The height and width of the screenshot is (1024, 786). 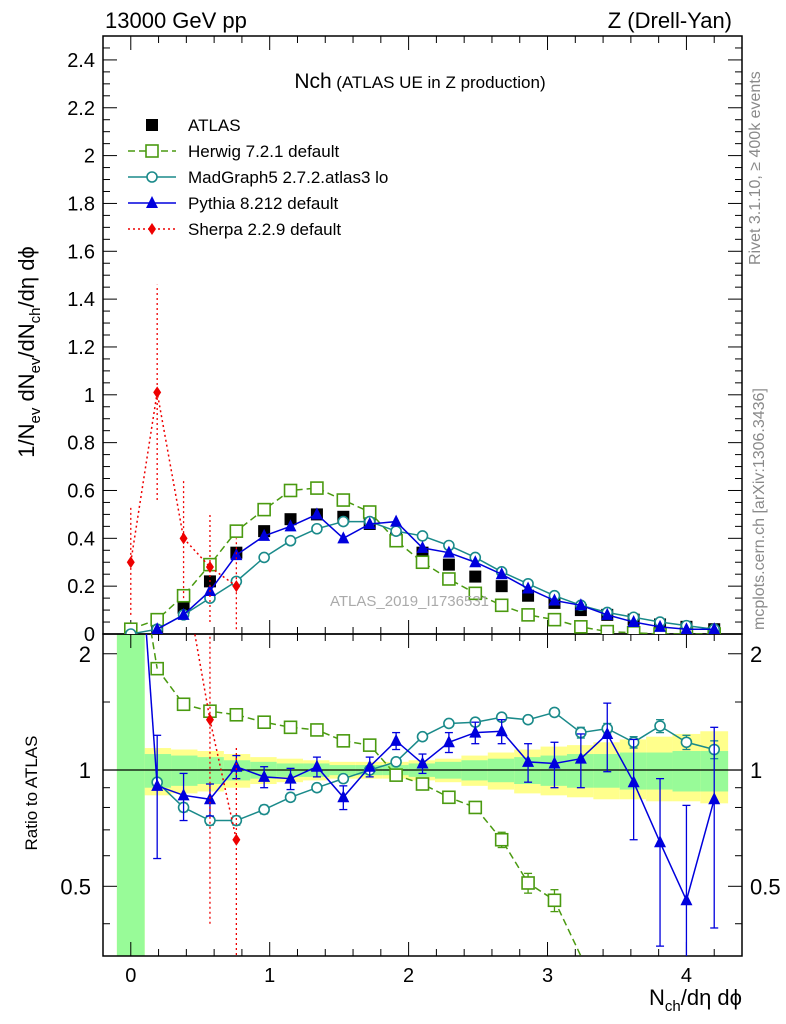 I want to click on x-tick-label: 4, so click(x=686, y=976).